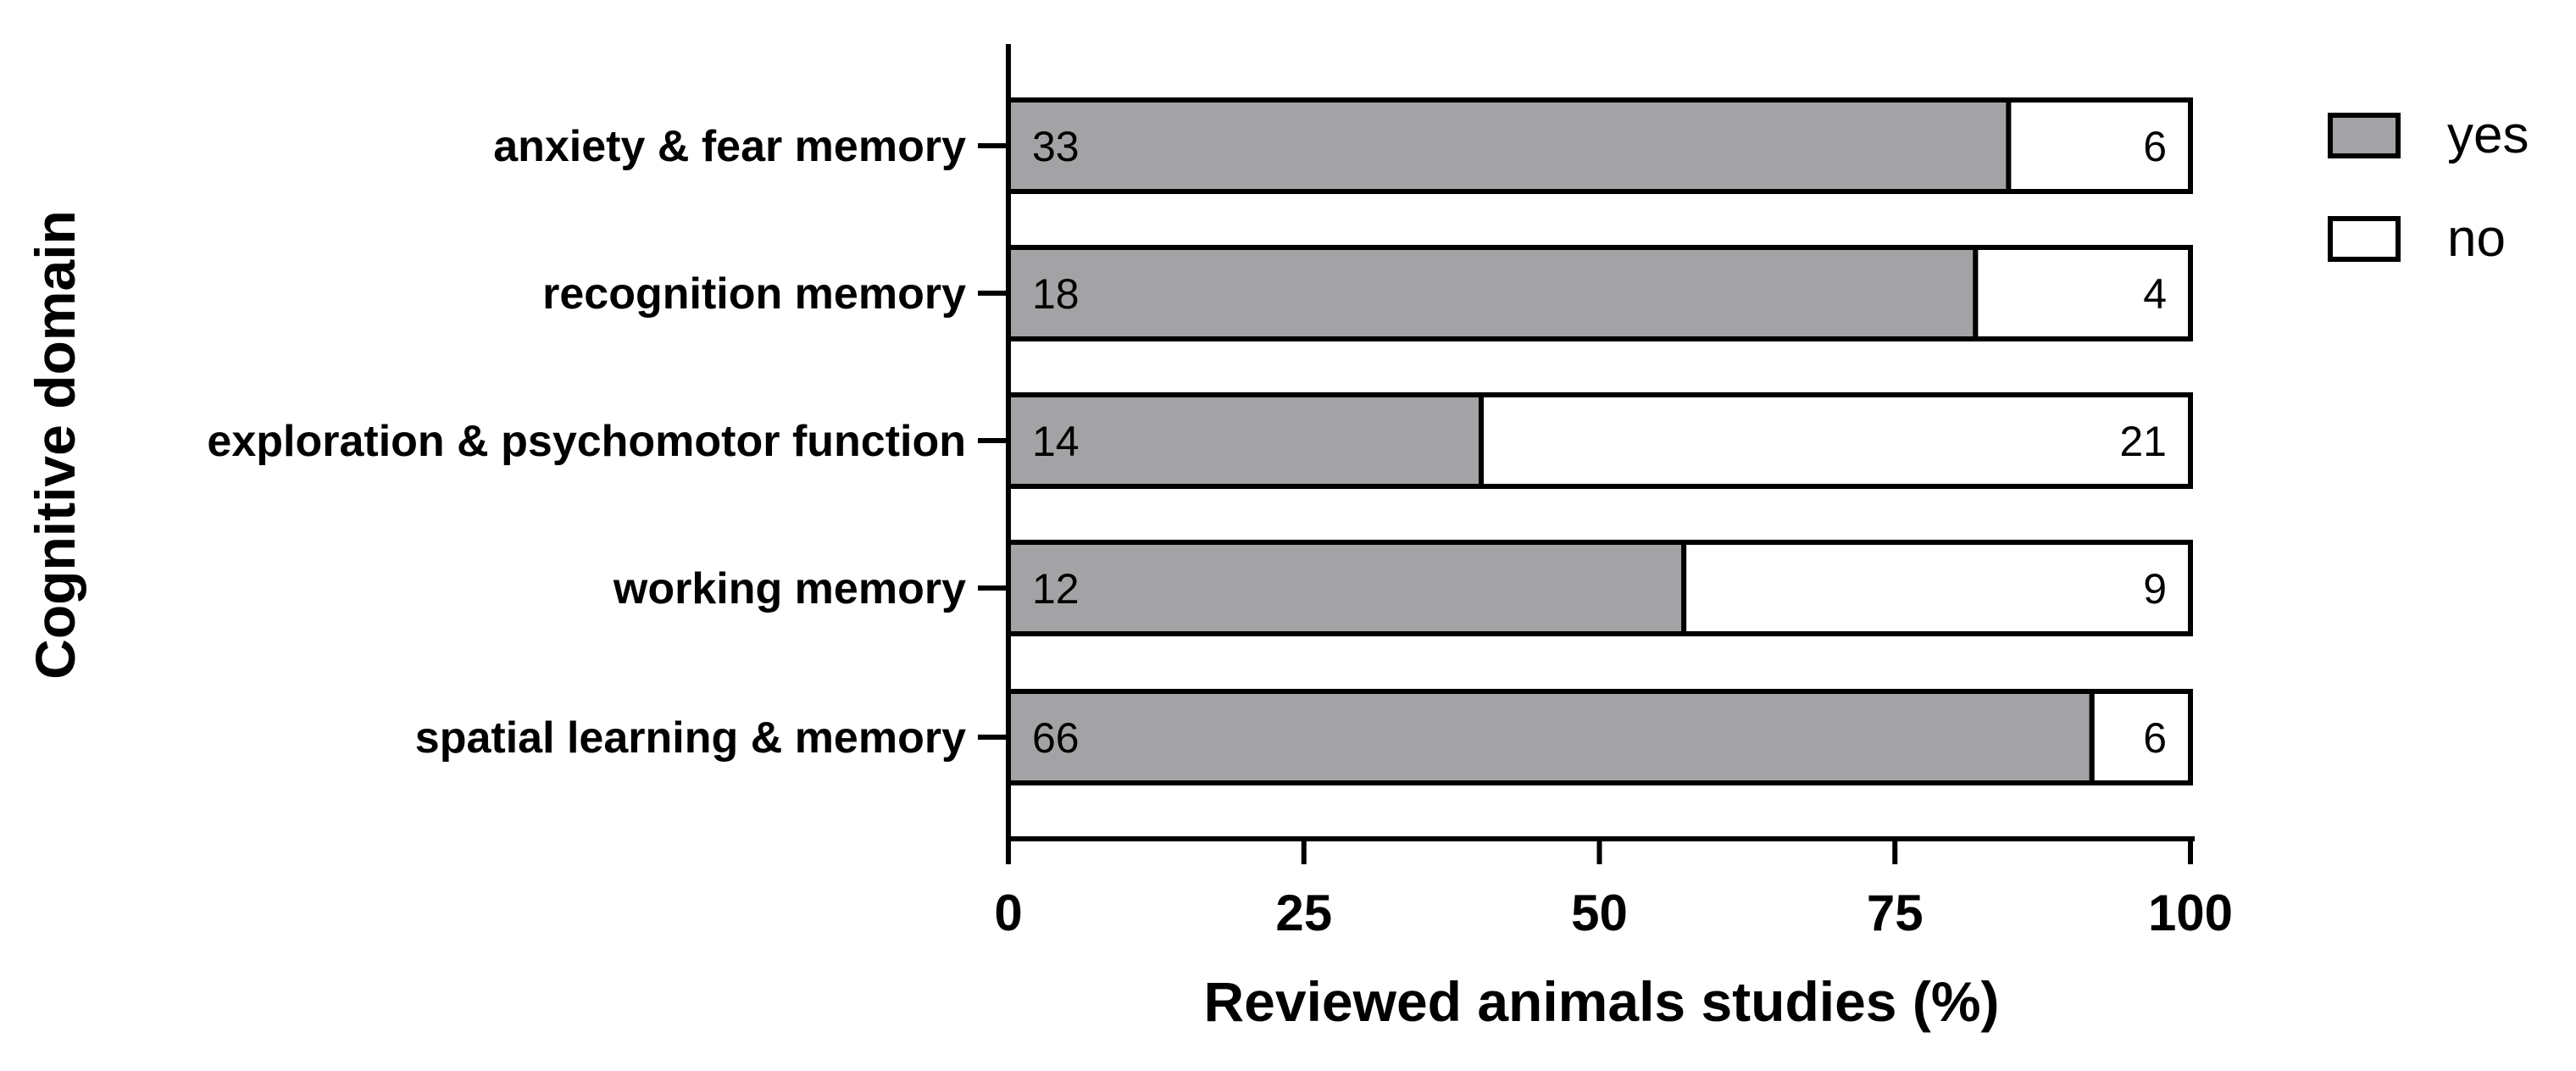 This screenshot has height=1071, width=2576. What do you see at coordinates (1056, 441) in the screenshot?
I see `data-label-yes-2: 14` at bounding box center [1056, 441].